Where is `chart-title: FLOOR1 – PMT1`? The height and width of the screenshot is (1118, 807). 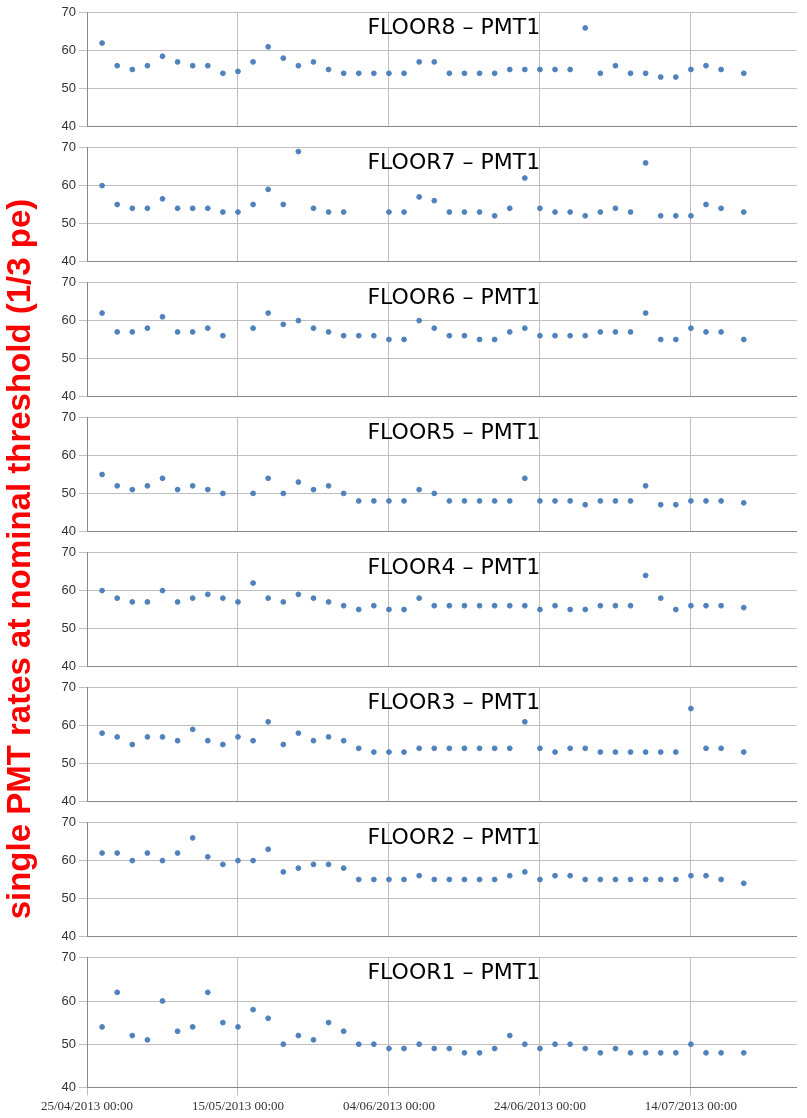 chart-title: FLOOR1 – PMT1 is located at coordinates (454, 971).